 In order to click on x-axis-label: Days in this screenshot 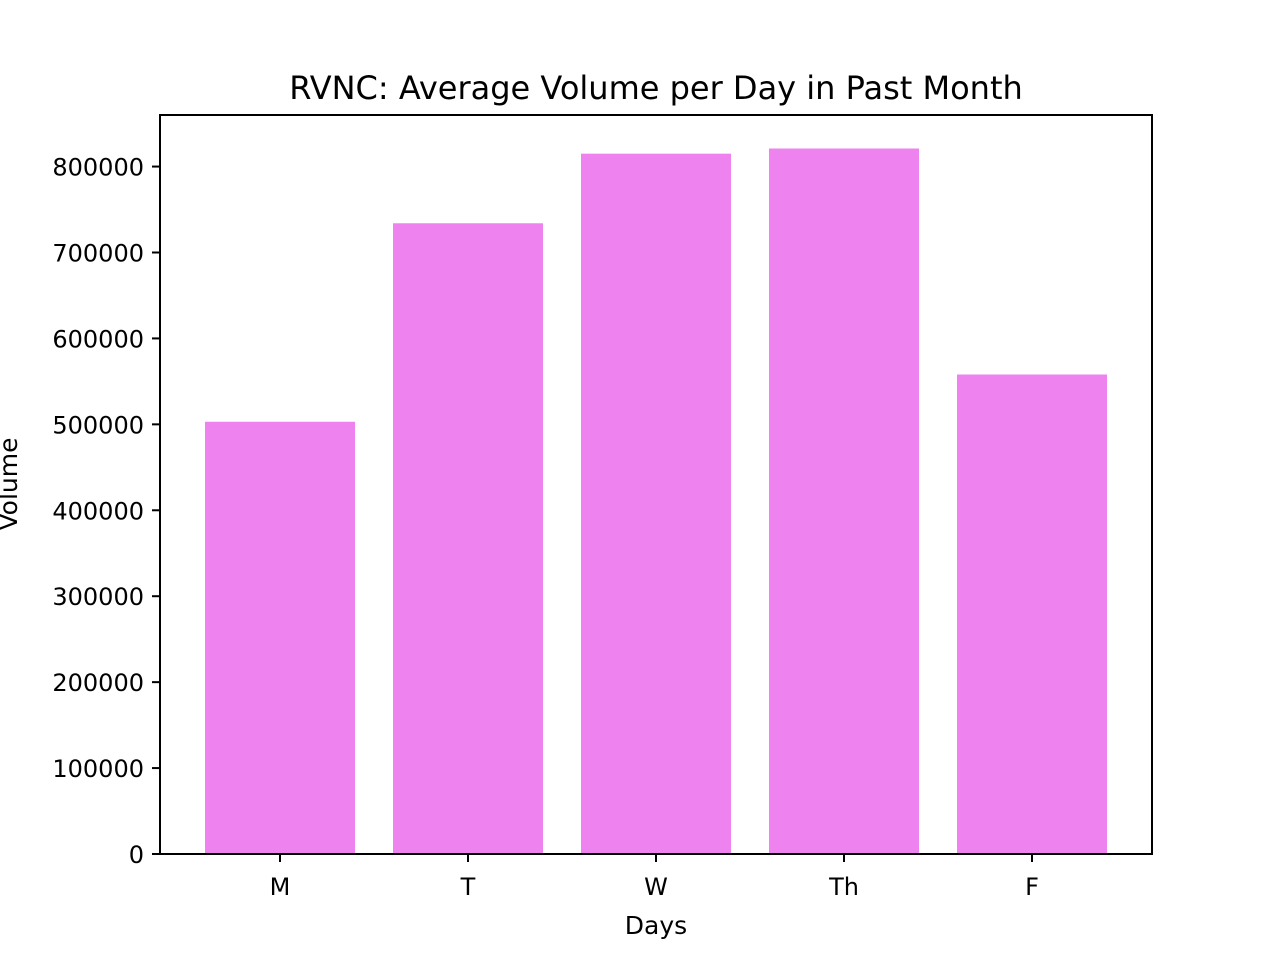, I will do `click(656, 925)`.